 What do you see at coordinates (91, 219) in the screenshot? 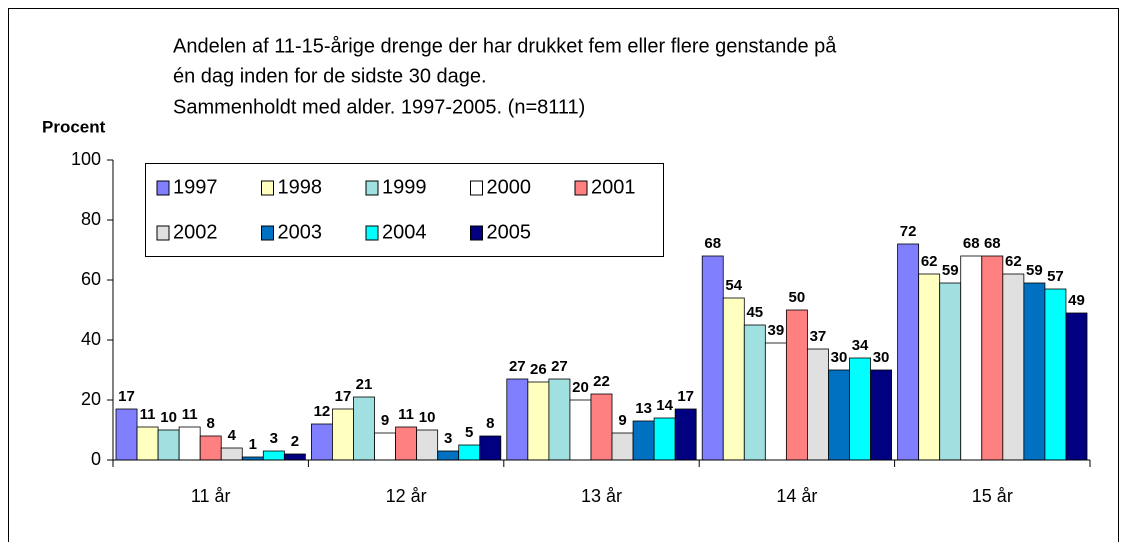
I see `y-tick-label: 80` at bounding box center [91, 219].